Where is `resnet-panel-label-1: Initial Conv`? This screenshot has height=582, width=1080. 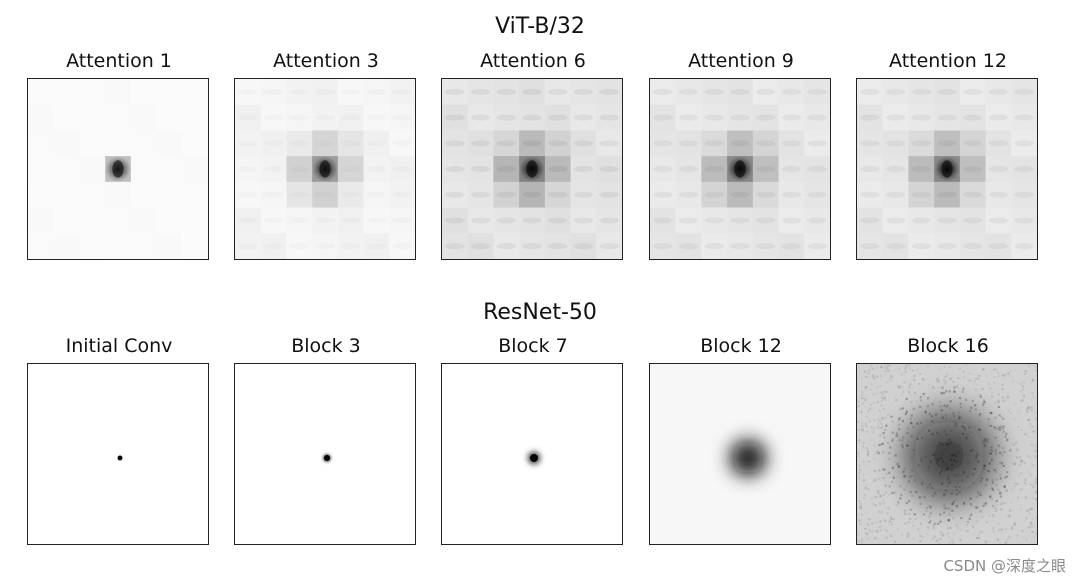
resnet-panel-label-1: Initial Conv is located at coordinates (119, 346).